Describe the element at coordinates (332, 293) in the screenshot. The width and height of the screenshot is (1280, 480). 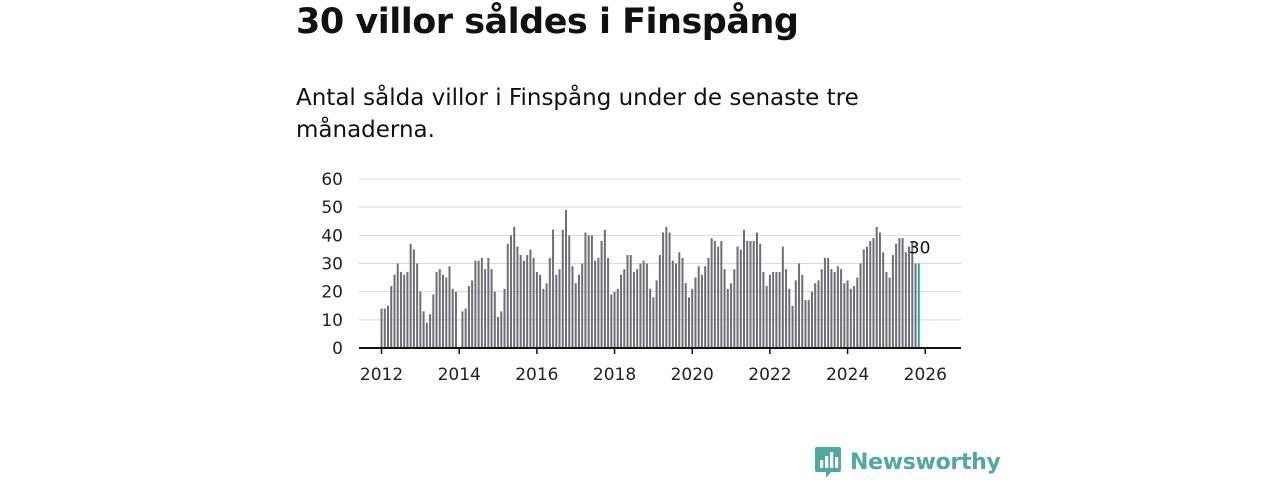
I see `y-tick-label: 20` at that location.